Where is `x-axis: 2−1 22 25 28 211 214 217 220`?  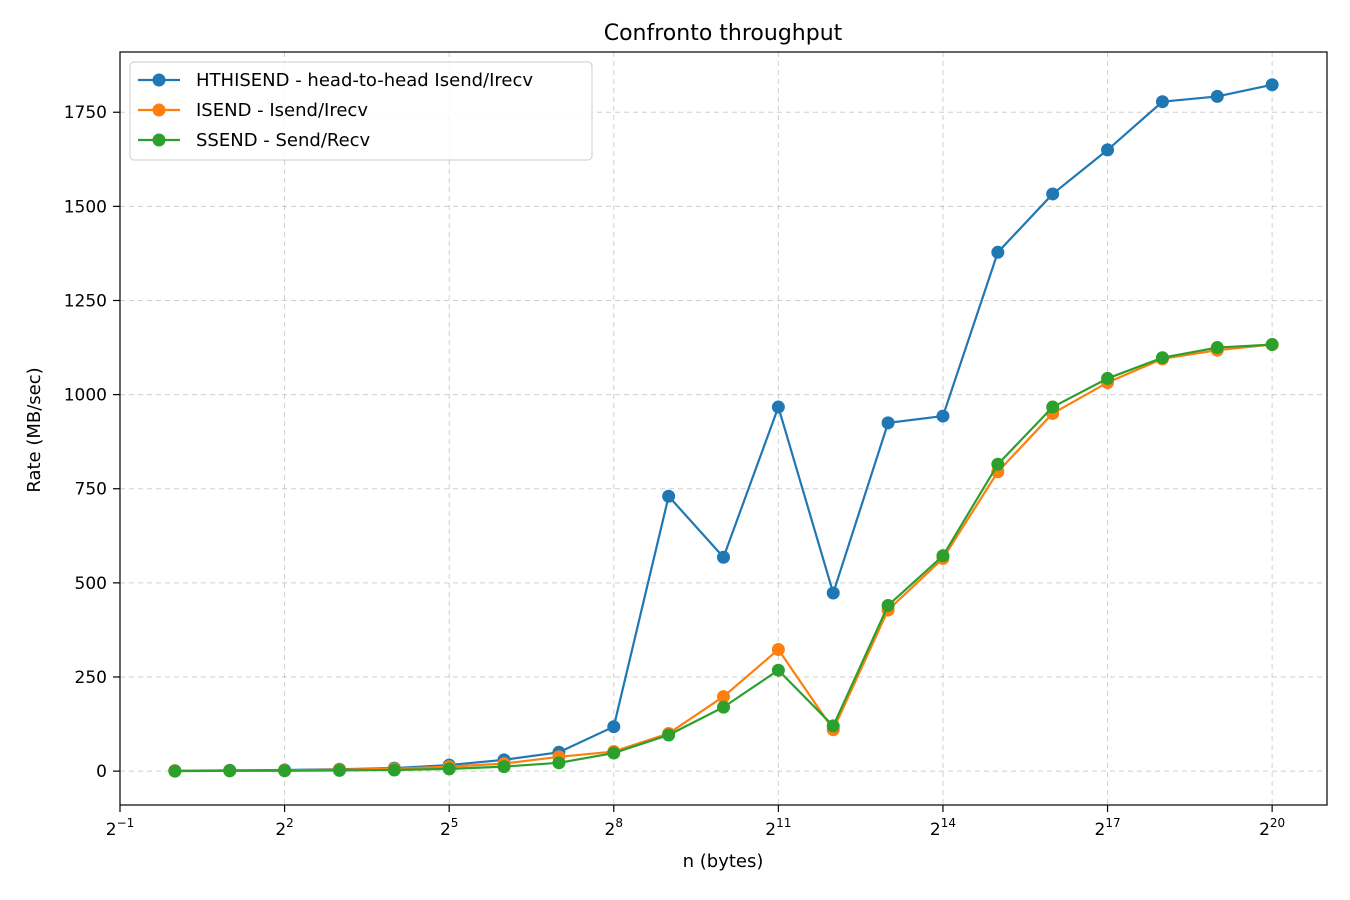
x-axis: 2−1 22 25 28 211 214 217 220 is located at coordinates (695, 822).